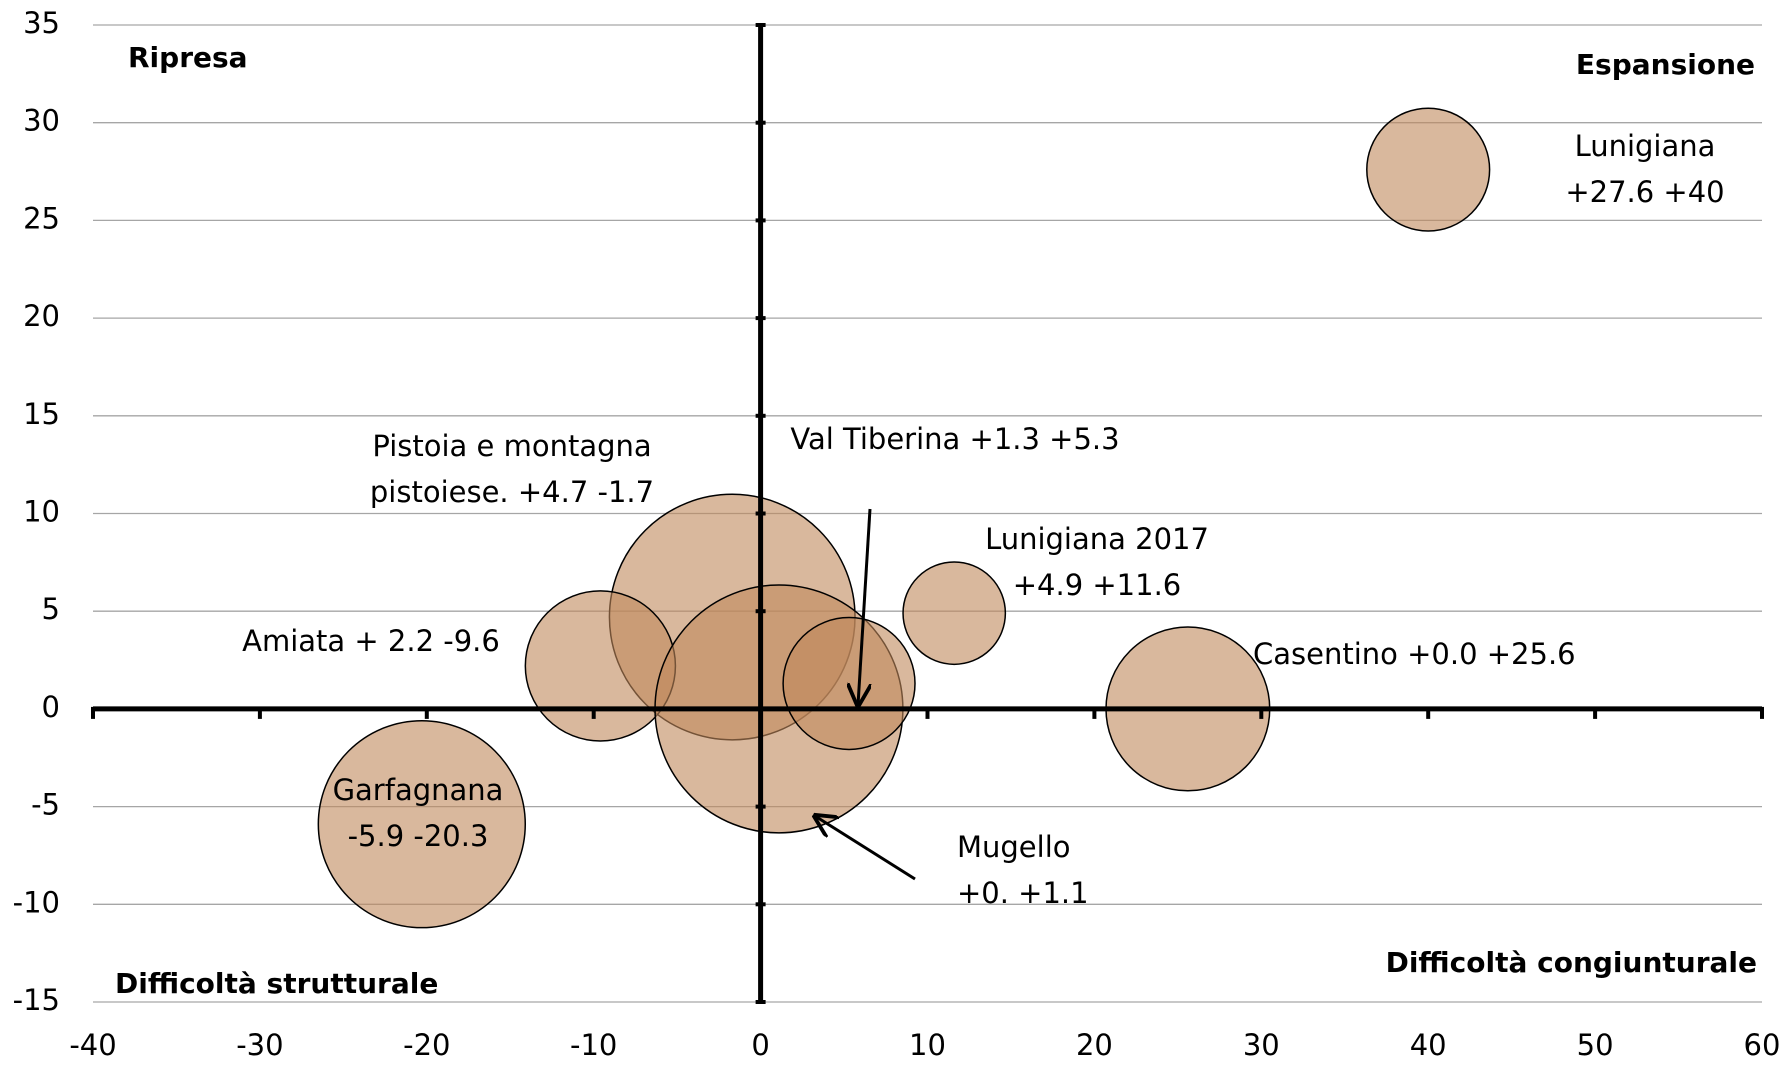 This screenshot has width=1785, height=1068. What do you see at coordinates (1023, 893) in the screenshot?
I see `annotation: +0. +1.1` at bounding box center [1023, 893].